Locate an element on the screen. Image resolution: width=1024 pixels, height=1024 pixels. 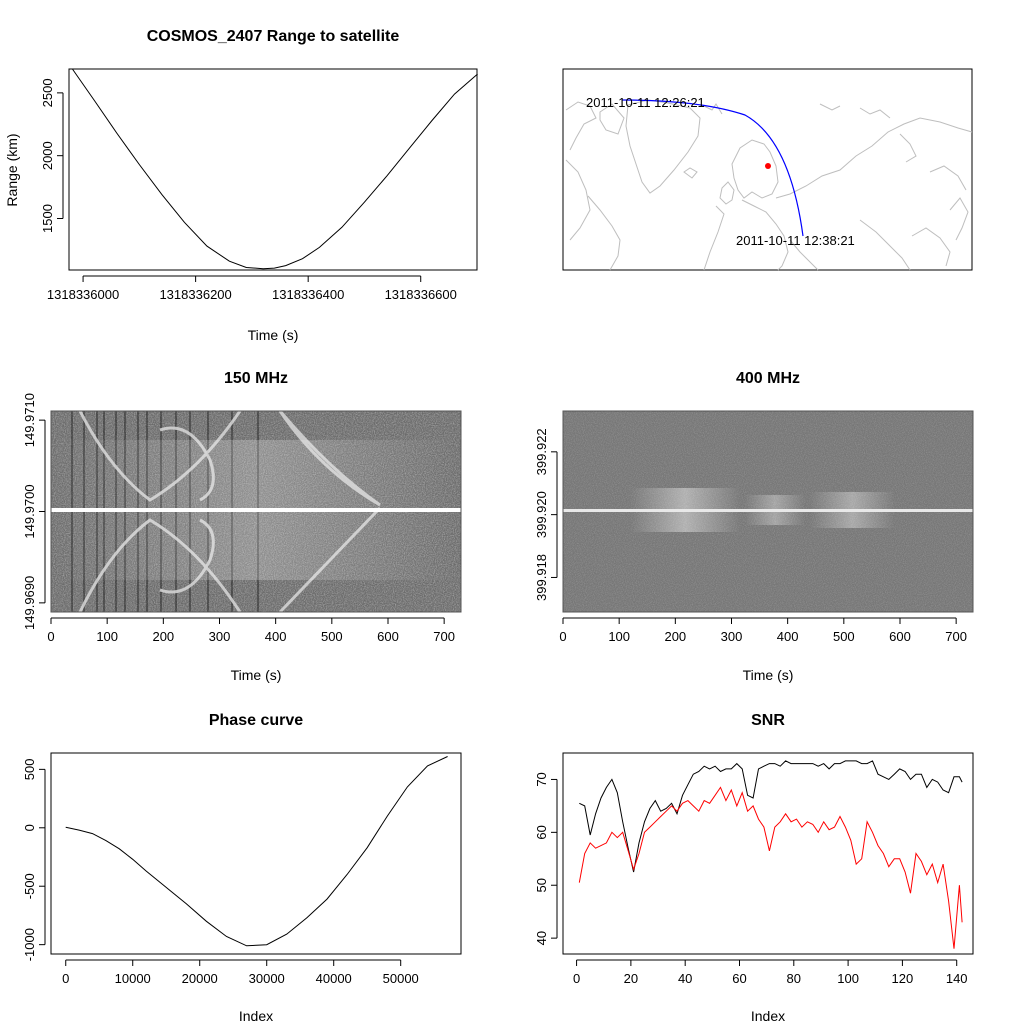
spectrogram-400mhz-x-tick-label: 500 is located at coordinates (844, 636).